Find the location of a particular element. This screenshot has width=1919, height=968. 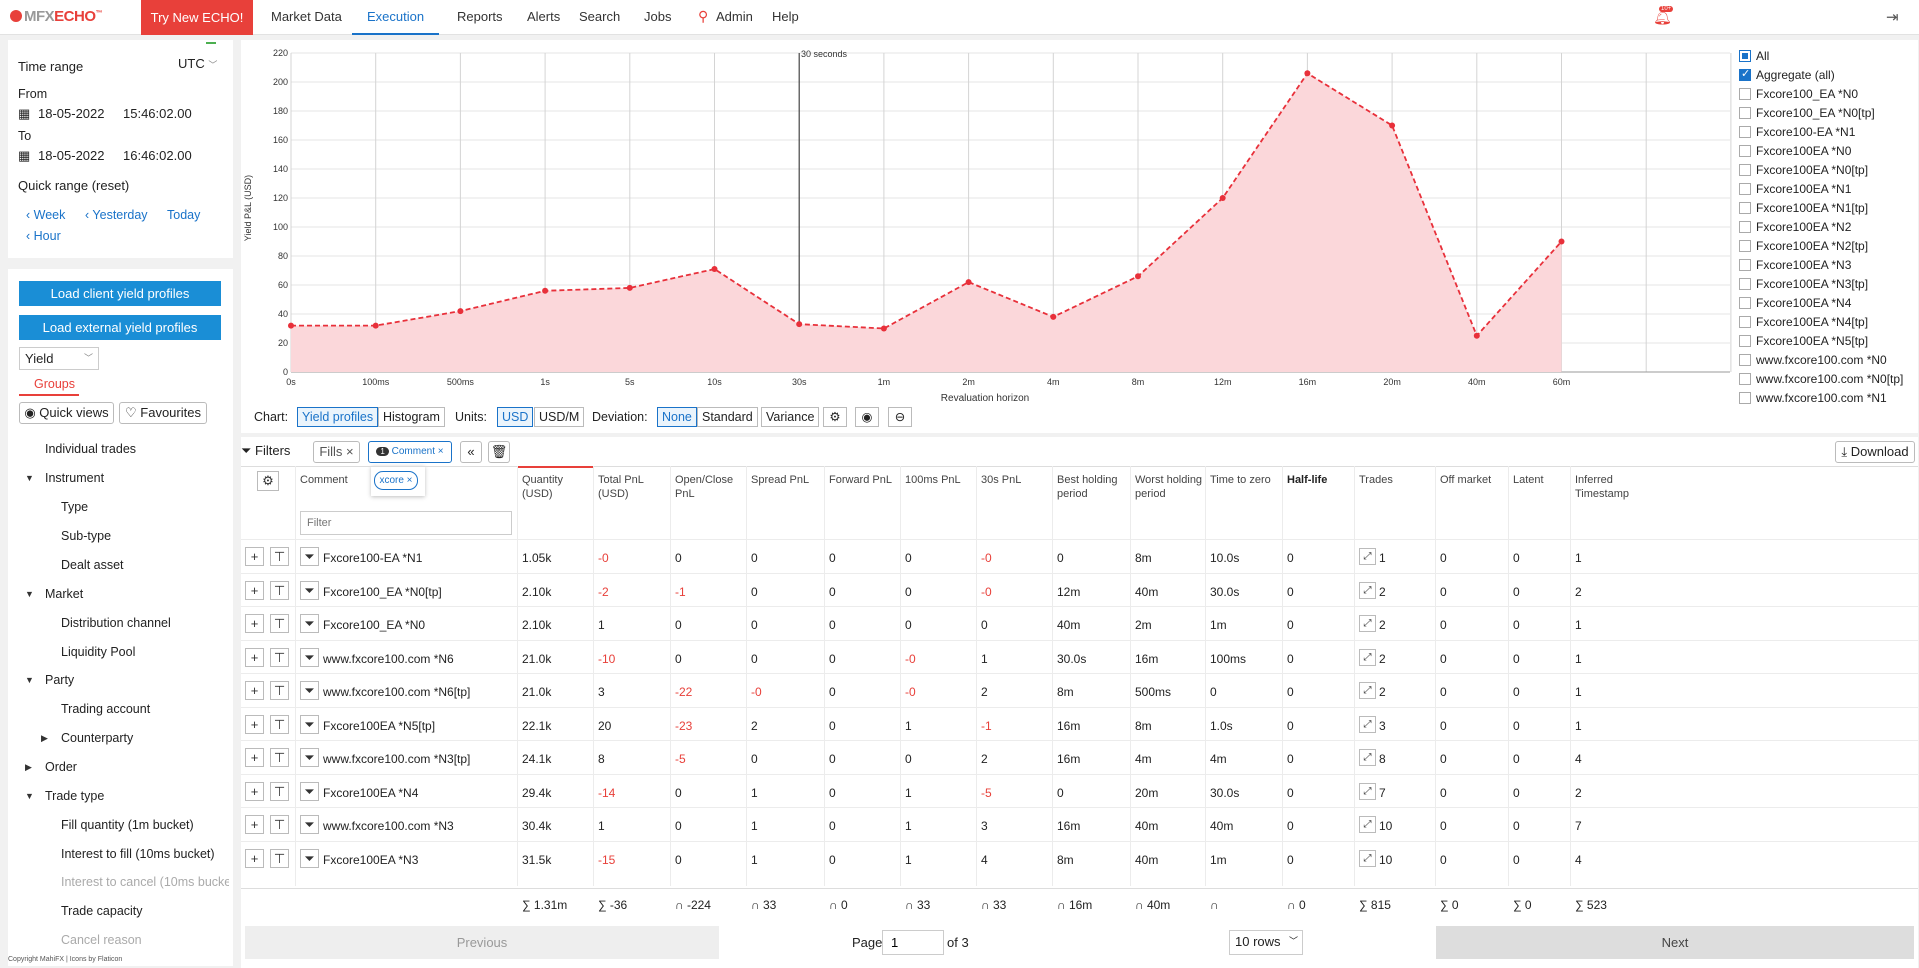

tree-market: Market is located at coordinates (64, 594).